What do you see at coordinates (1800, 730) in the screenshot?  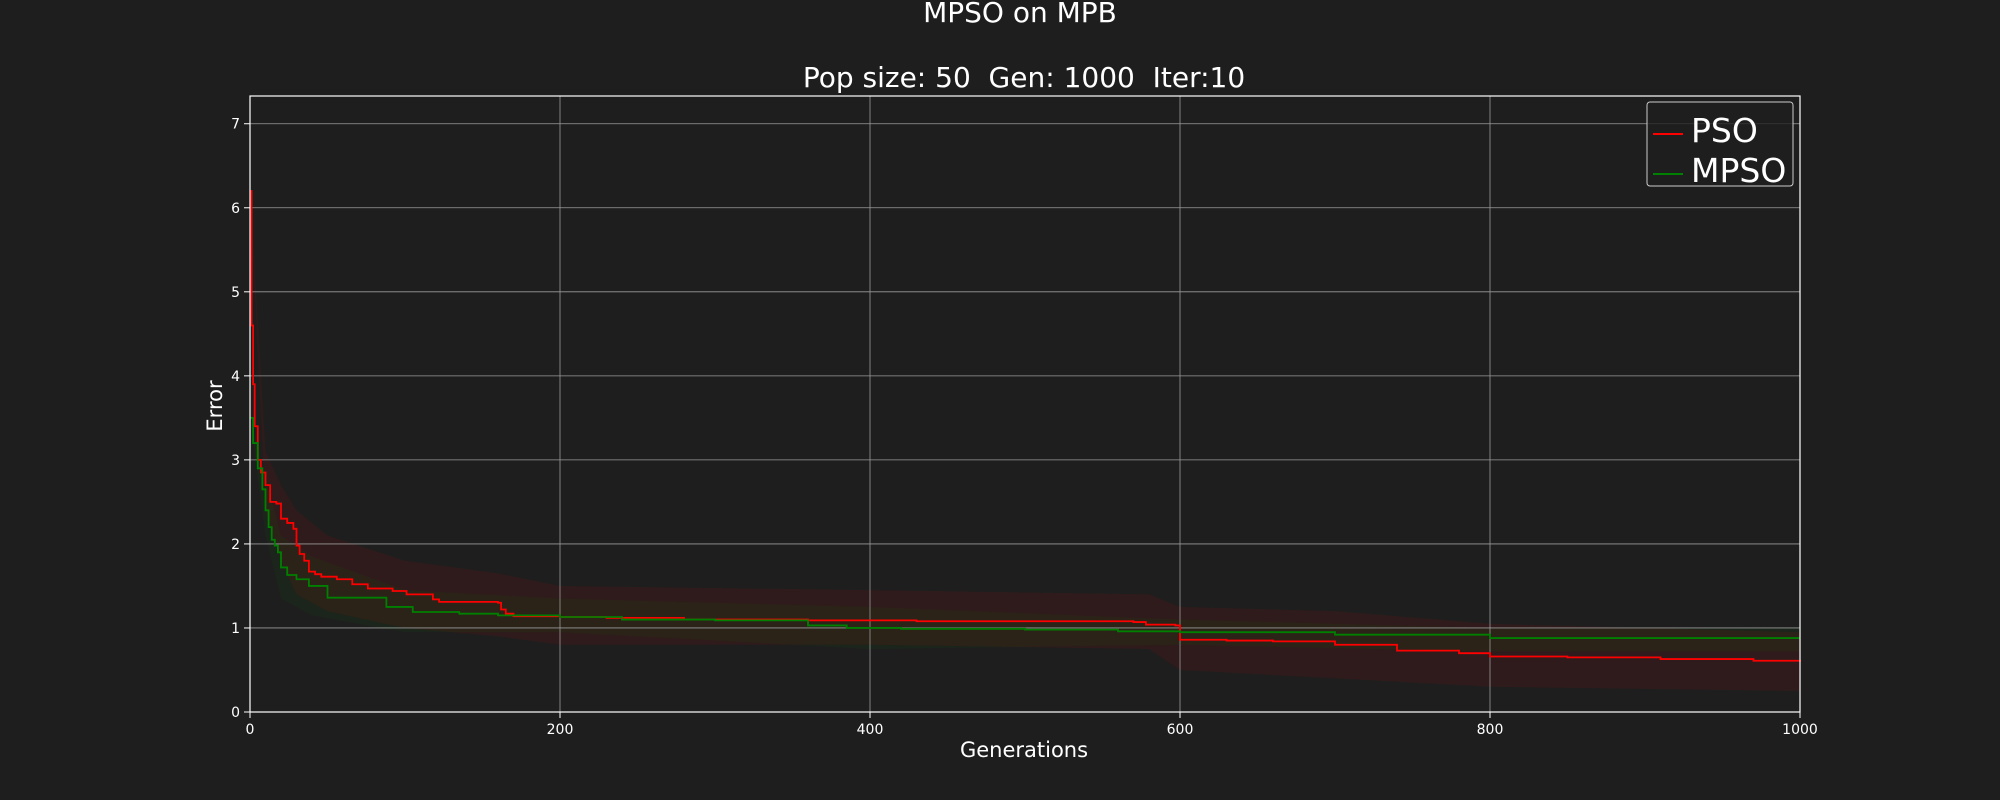 I see `x-tick-label: 1000` at bounding box center [1800, 730].